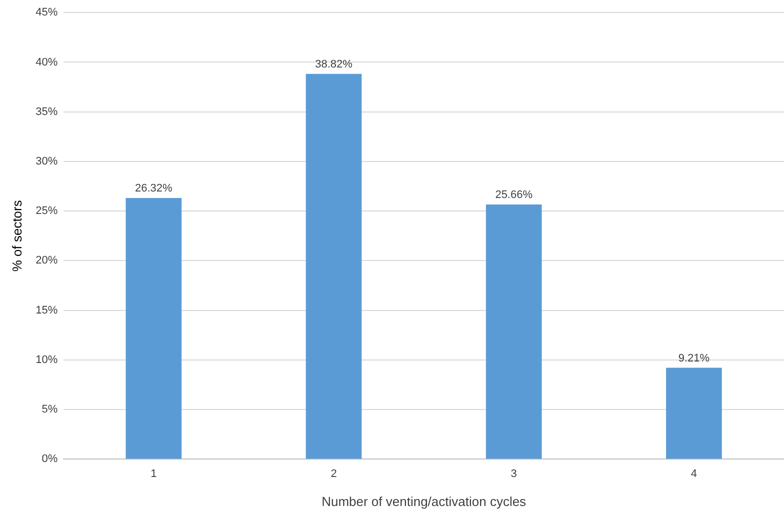 This screenshot has height=520, width=784. What do you see at coordinates (47, 12) in the screenshot?
I see `y-tick-label: 45%` at bounding box center [47, 12].